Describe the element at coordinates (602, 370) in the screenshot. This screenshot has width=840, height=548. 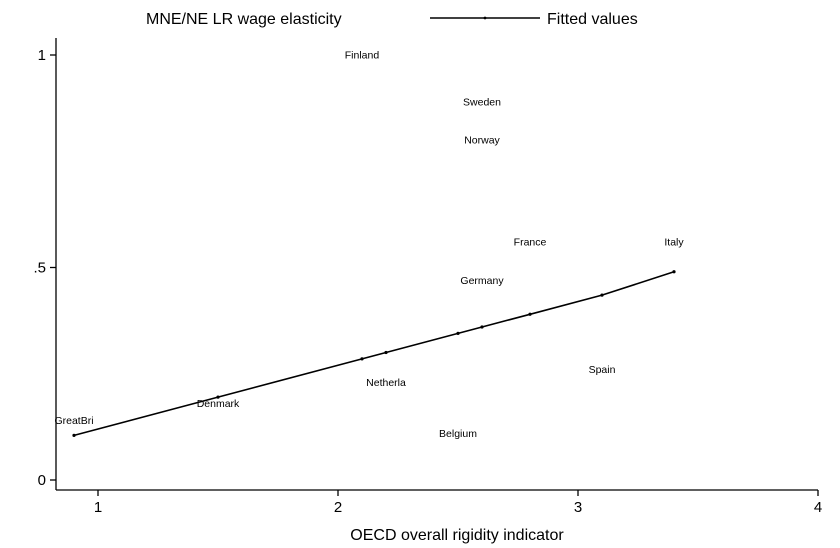
I see `country-label-spain: Spain` at that location.